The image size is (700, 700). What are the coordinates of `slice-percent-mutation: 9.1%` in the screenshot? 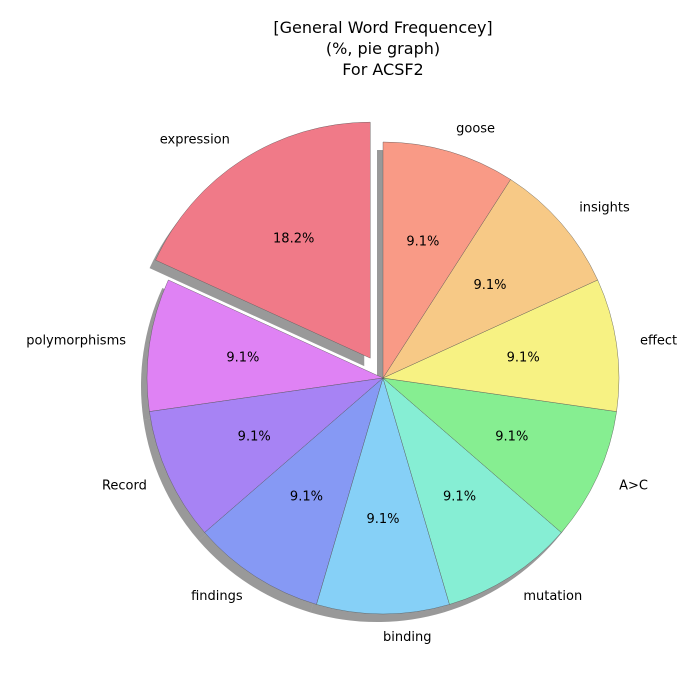 It's located at (459, 497).